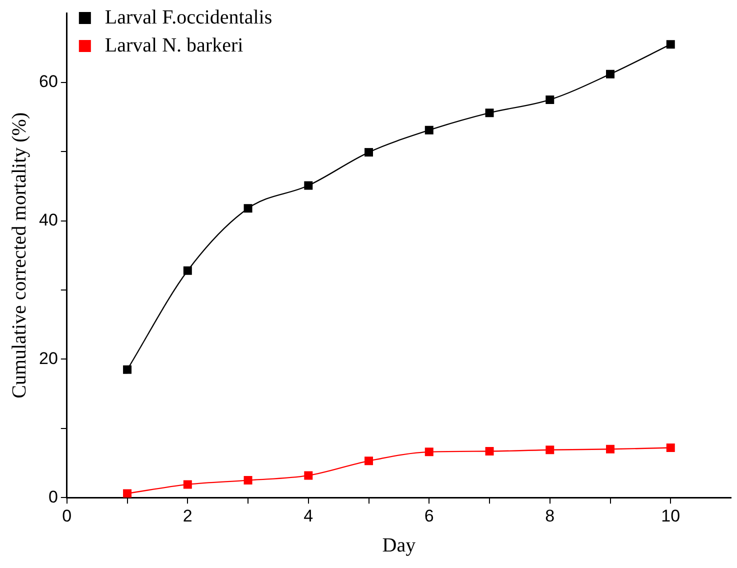 The height and width of the screenshot is (568, 737). Describe the element at coordinates (67, 516) in the screenshot. I see `x-tick-label: 0` at that location.